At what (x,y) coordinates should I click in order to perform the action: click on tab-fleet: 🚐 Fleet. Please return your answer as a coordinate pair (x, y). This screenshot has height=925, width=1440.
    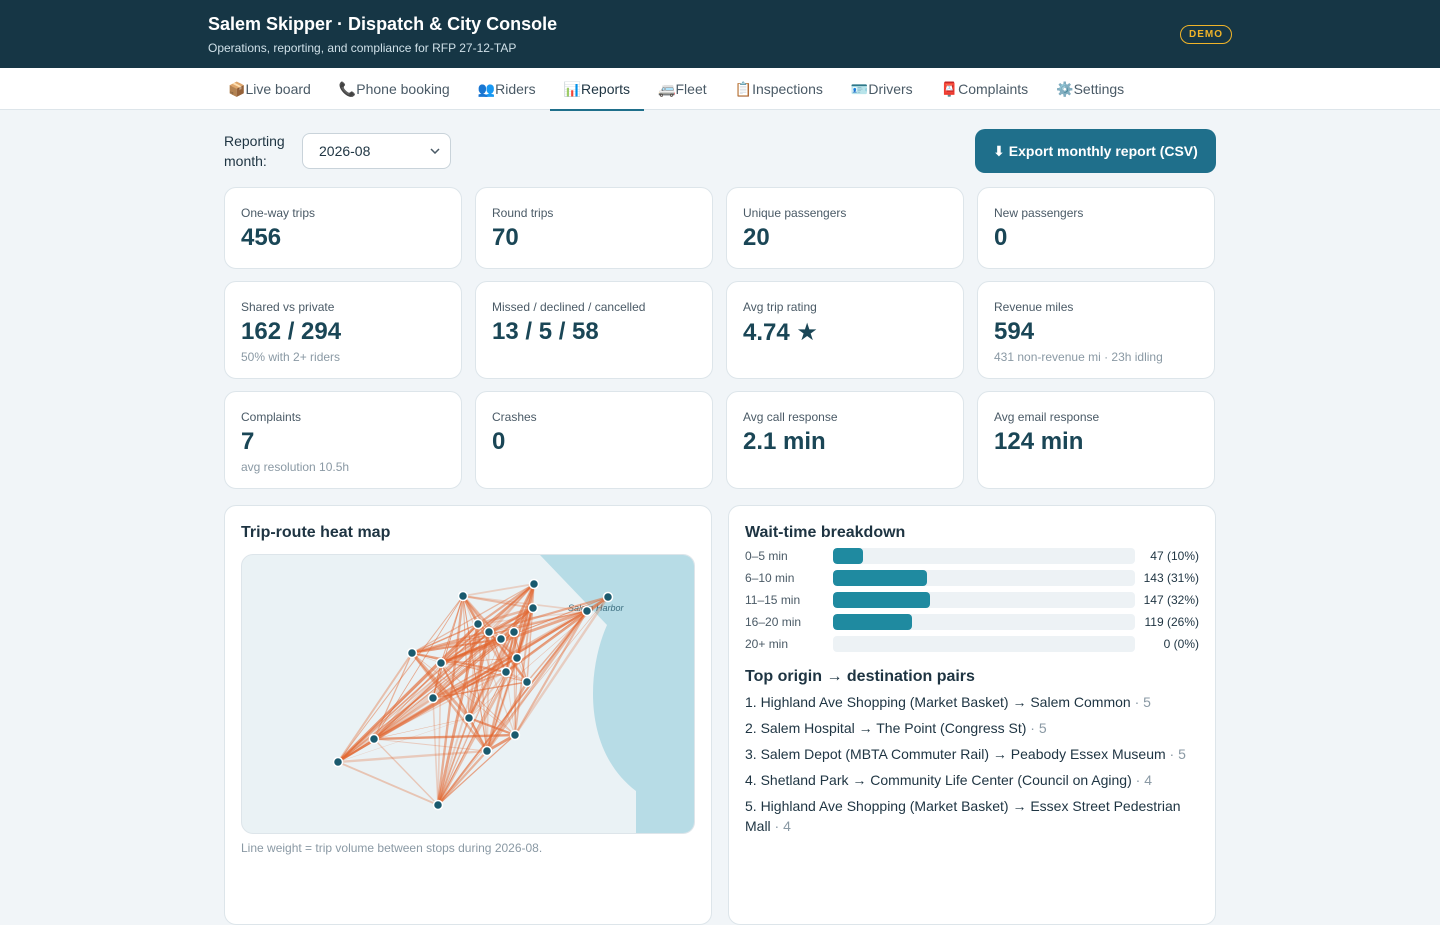
    Looking at the image, I should click on (682, 89).